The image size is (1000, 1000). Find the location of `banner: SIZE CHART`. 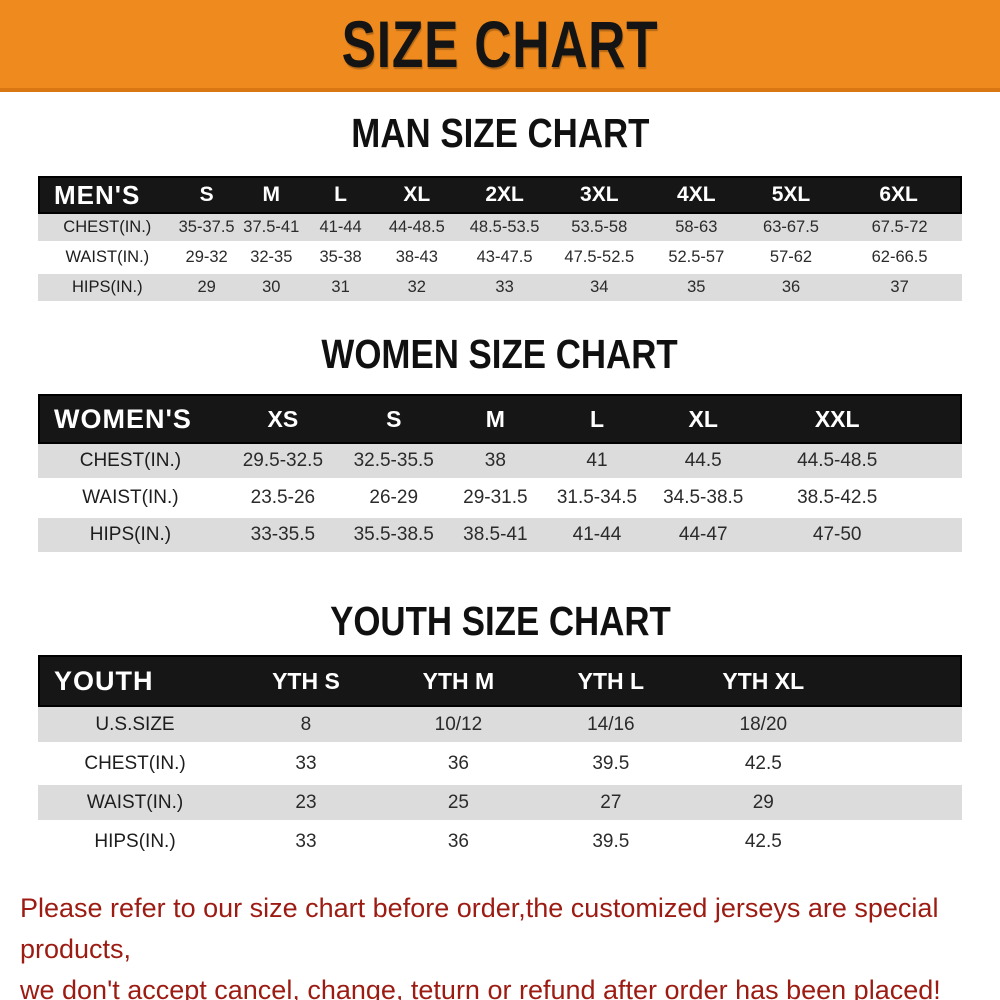

banner: SIZE CHART is located at coordinates (500, 46).